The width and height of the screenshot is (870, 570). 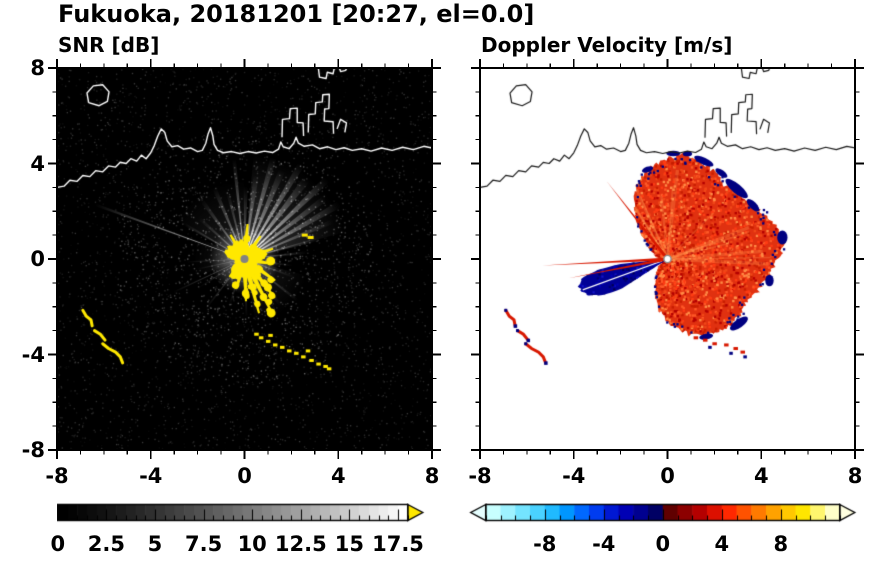 What do you see at coordinates (109, 45) in the screenshot?
I see `snr-panel-title: SNR [dB]` at bounding box center [109, 45].